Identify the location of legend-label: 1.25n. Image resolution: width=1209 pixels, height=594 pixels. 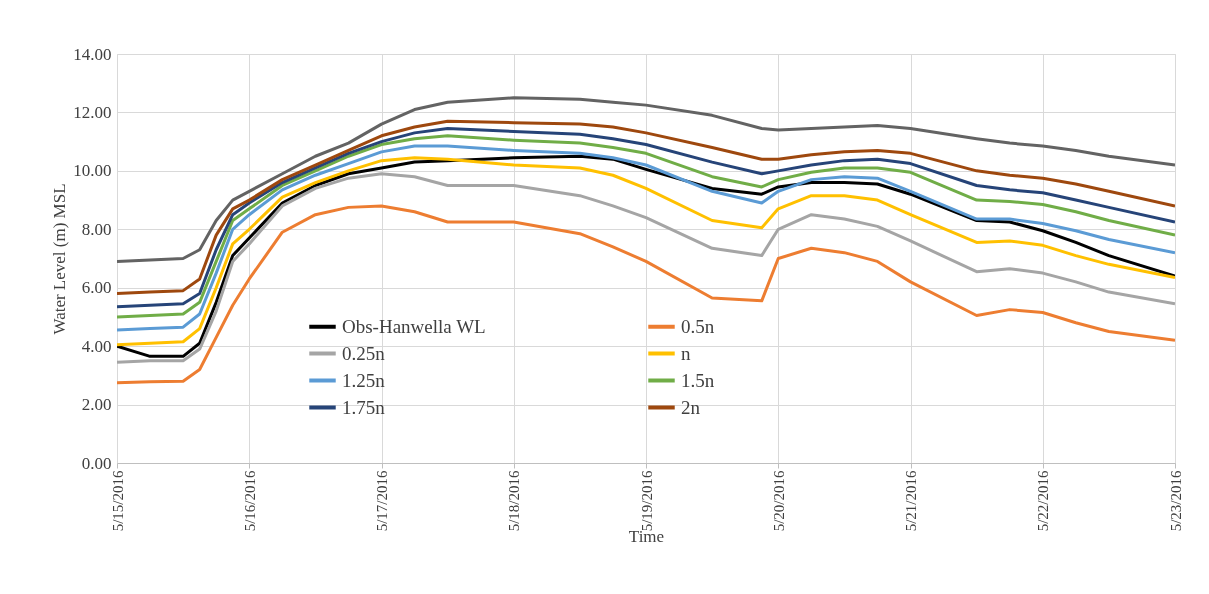
(364, 380).